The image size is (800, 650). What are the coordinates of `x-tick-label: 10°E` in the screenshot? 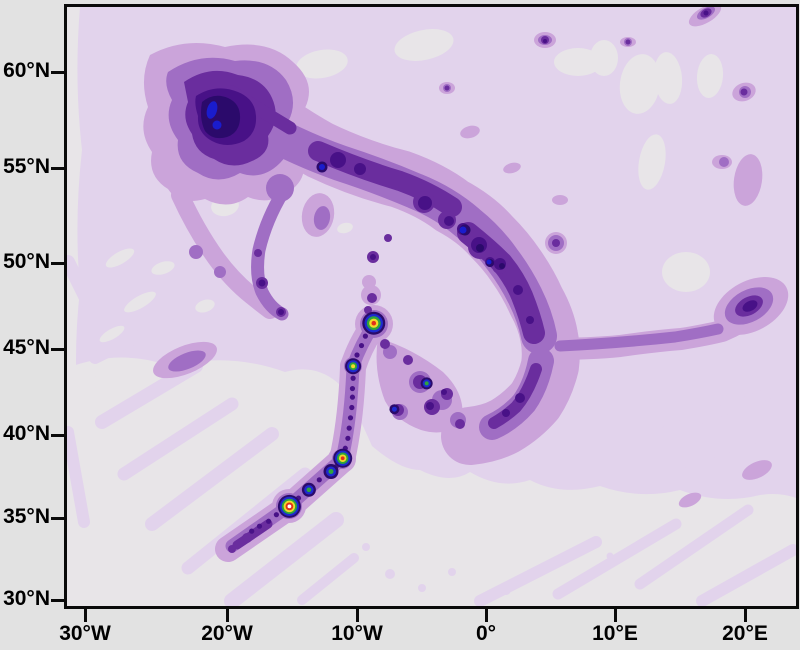 It's located at (615, 633).